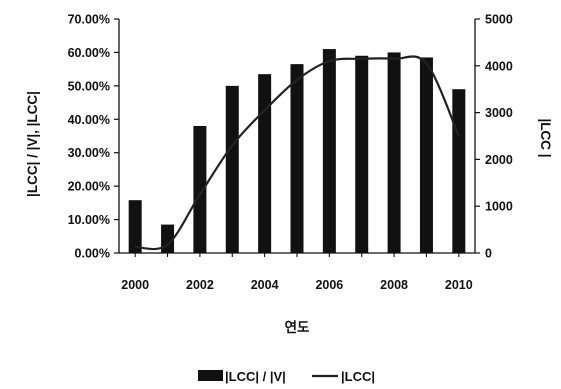 This screenshot has height=389, width=561. Describe the element at coordinates (394, 285) in the screenshot. I see `x-tick-label: 2008` at that location.